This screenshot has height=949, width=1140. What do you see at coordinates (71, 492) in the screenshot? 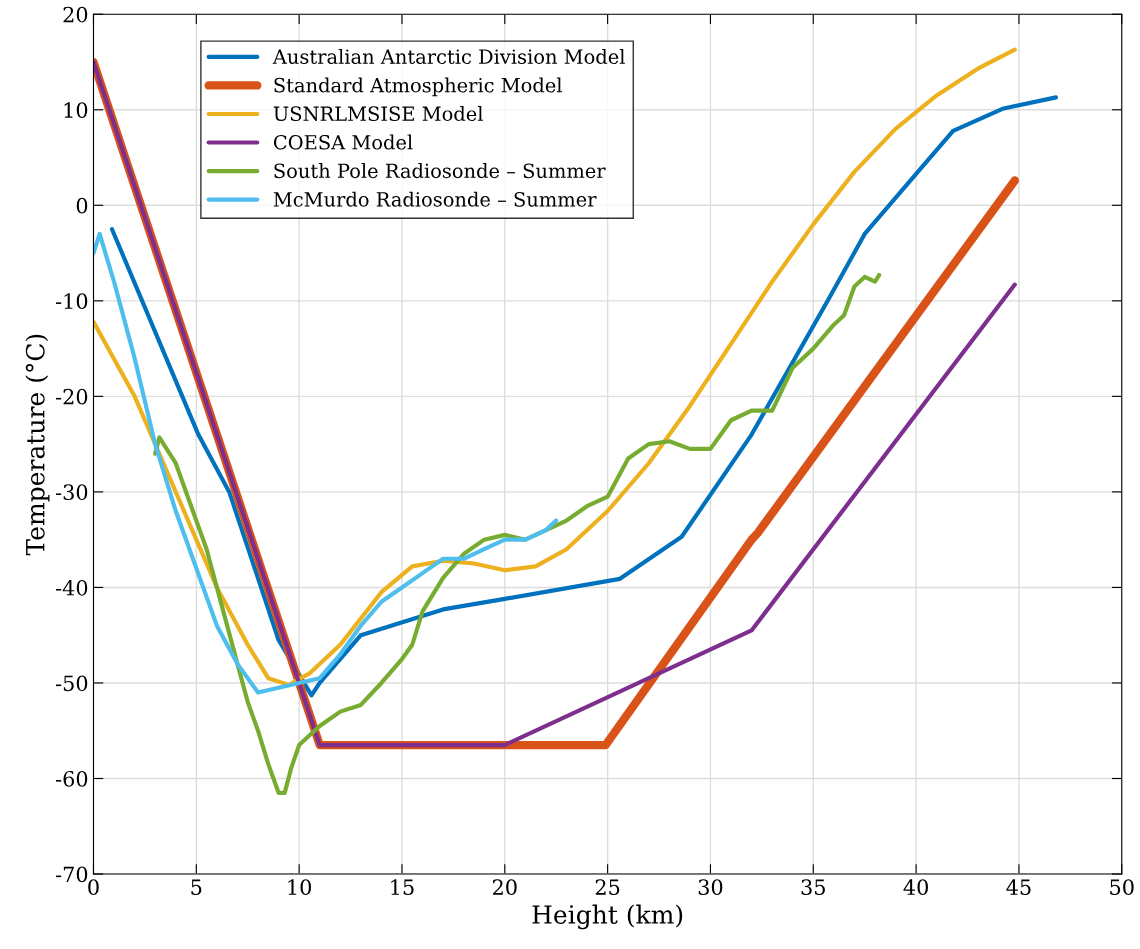
I see `y-tick-label: -30` at bounding box center [71, 492].